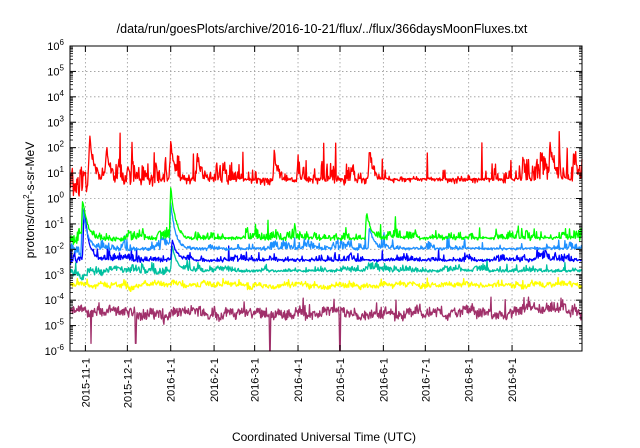 This screenshot has width=640, height=448. I want to click on x-axis-label: Coordinated Universal Time (UTC), so click(324, 437).